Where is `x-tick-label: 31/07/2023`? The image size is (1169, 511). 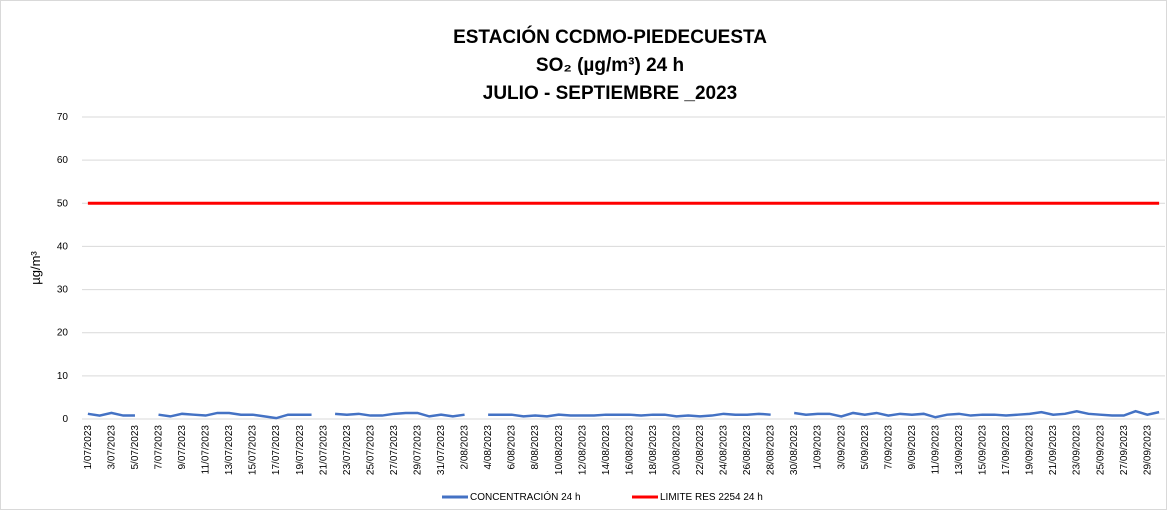 x-tick-label: 31/07/2023 is located at coordinates (441, 450).